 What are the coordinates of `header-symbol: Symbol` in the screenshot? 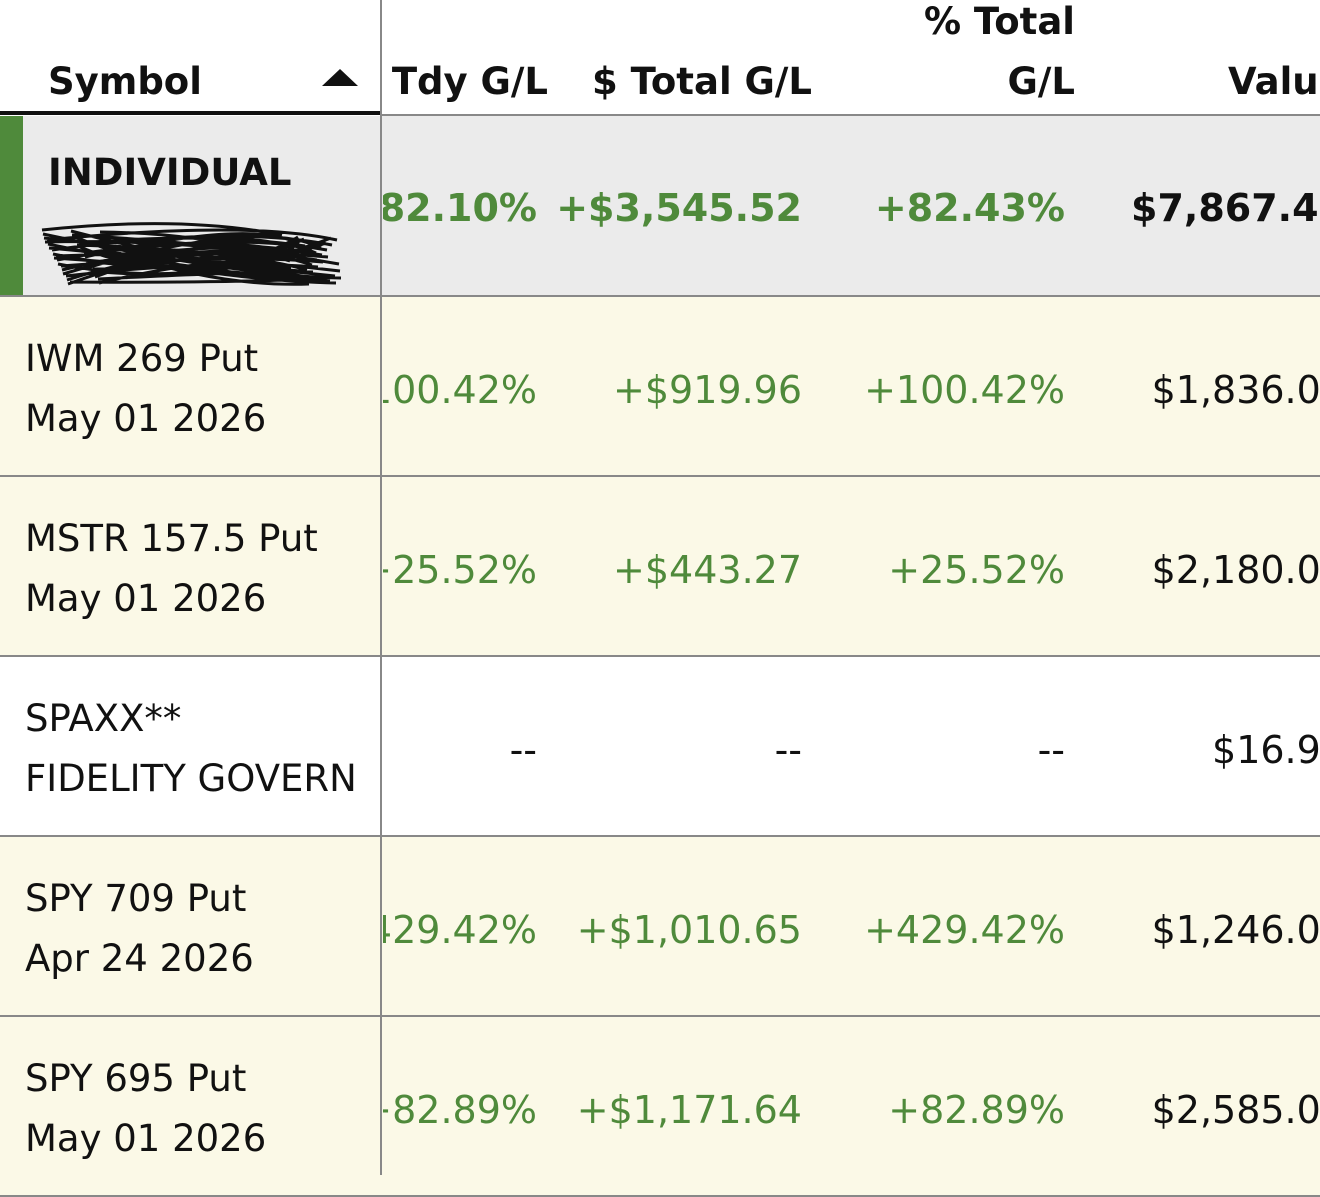 It's located at (125, 81).